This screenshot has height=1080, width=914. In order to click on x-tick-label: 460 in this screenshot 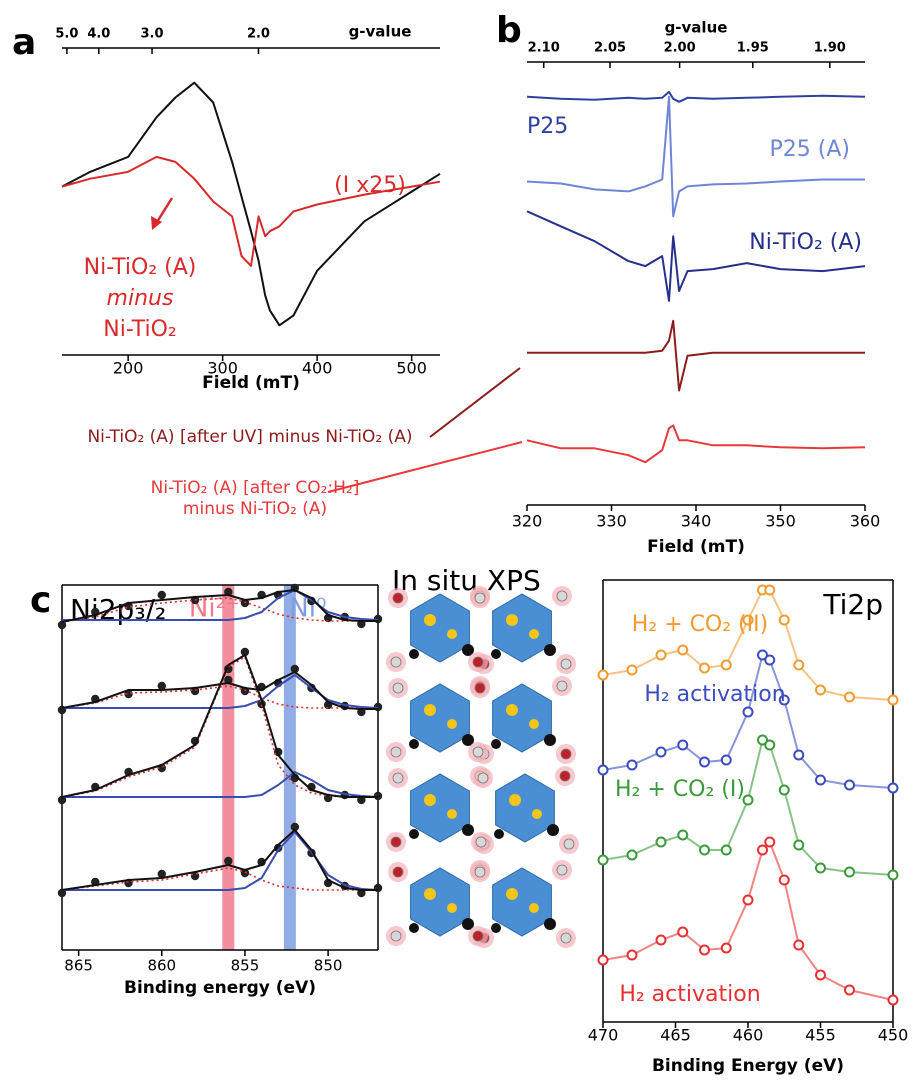, I will do `click(748, 1035)`.